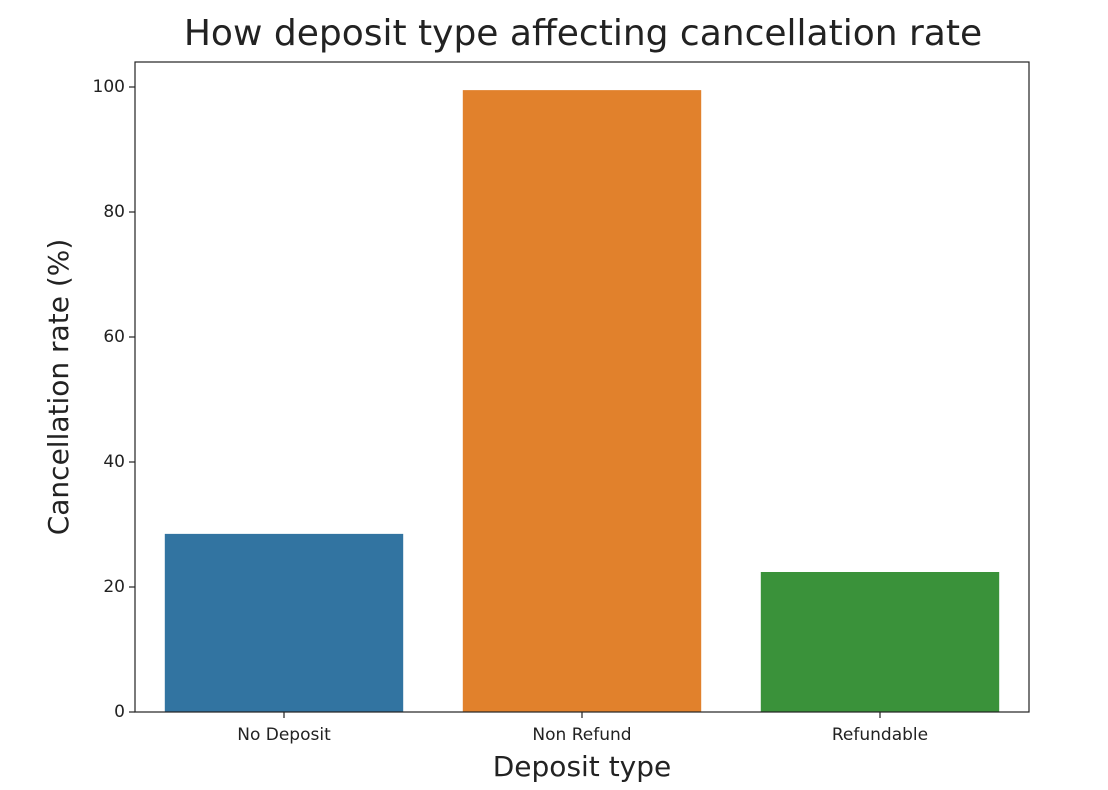 This screenshot has height=790, width=1108. Describe the element at coordinates (58, 387) in the screenshot. I see `y-axis-label: Cancellation rate (%)` at that location.